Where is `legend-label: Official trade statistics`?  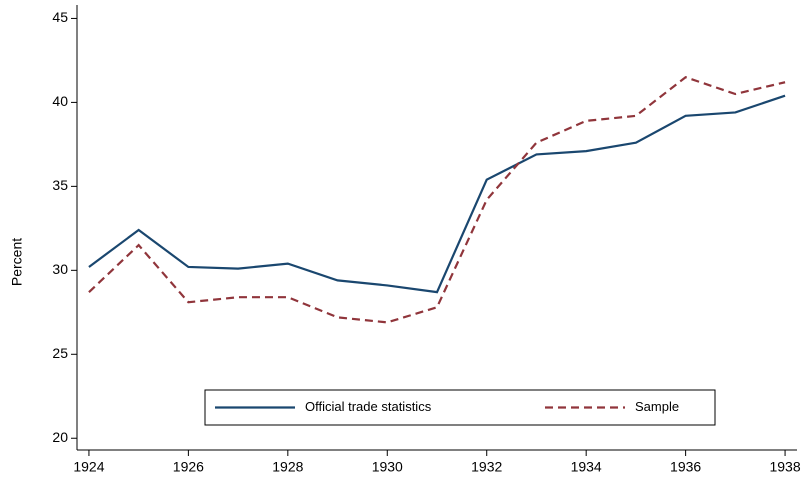 legend-label: Official trade statistics is located at coordinates (368, 406).